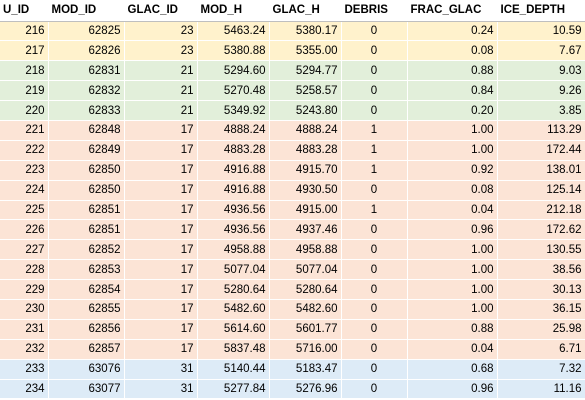 This screenshot has height=400, width=585. What do you see at coordinates (24, 250) in the screenshot?
I see `u-id-cell: 227` at bounding box center [24, 250].